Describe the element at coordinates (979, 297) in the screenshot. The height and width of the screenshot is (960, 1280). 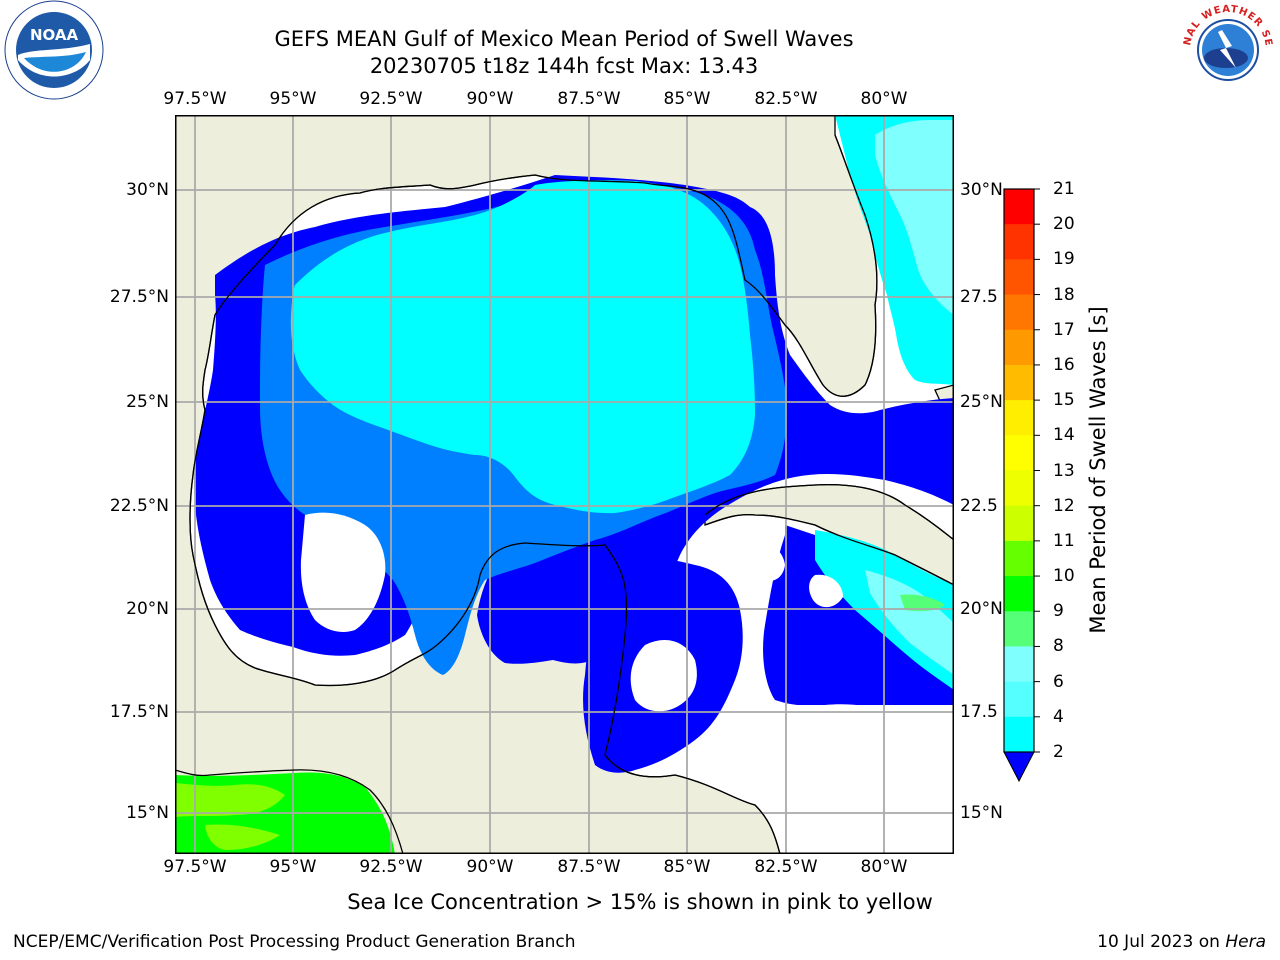
I see `lat-label-right: 27.5` at that location.